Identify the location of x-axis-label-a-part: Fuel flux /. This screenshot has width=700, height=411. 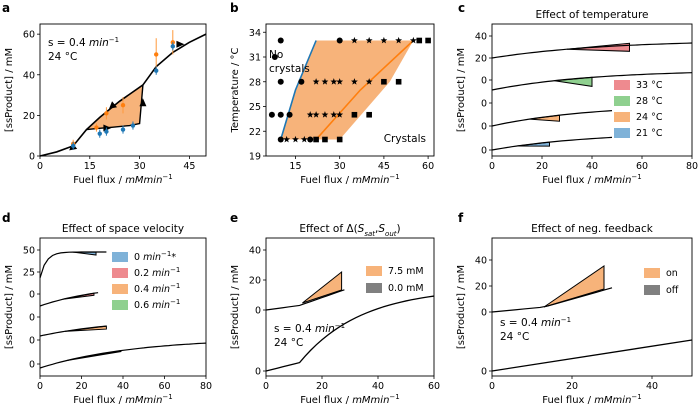
(99, 180).